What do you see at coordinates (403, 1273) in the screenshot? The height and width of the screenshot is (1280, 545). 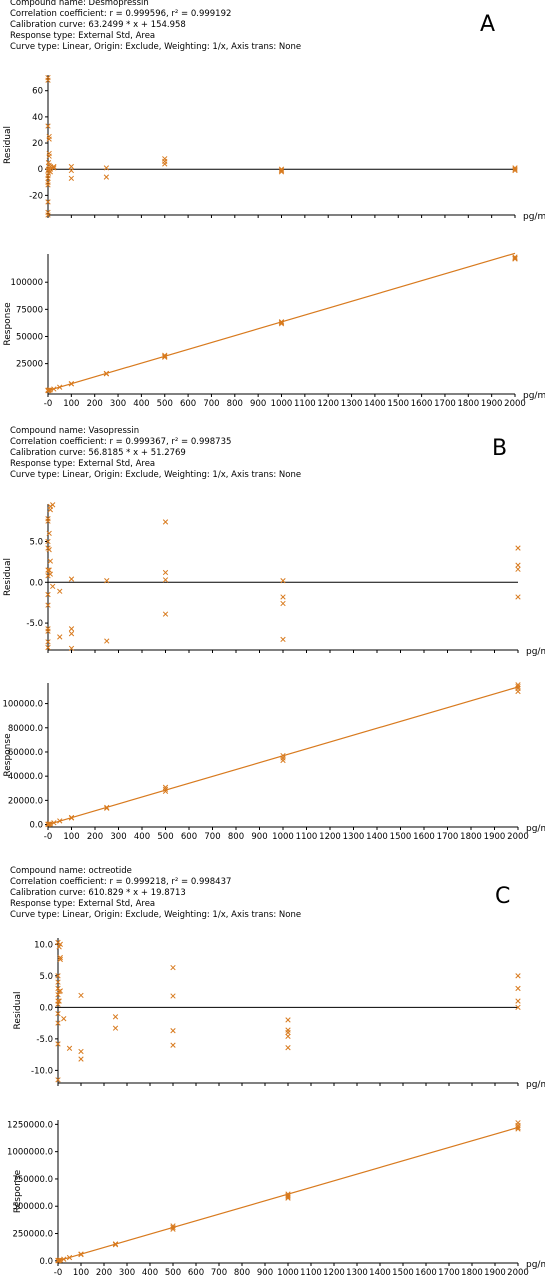 I see `x-tick-label: 1500` at bounding box center [403, 1273].